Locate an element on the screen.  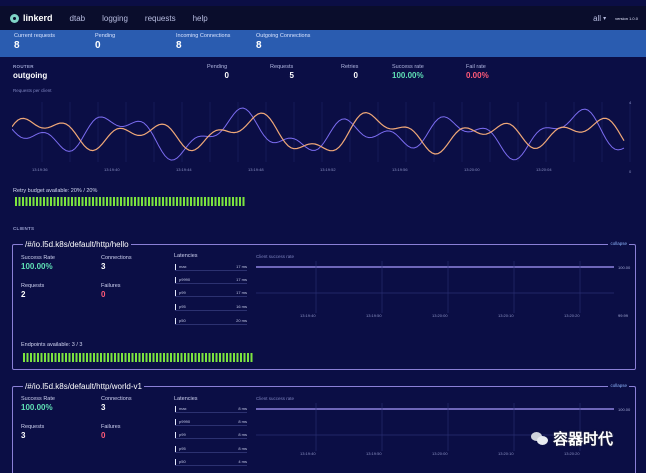
y-min-label: 0 is located at coordinates (630, 171).